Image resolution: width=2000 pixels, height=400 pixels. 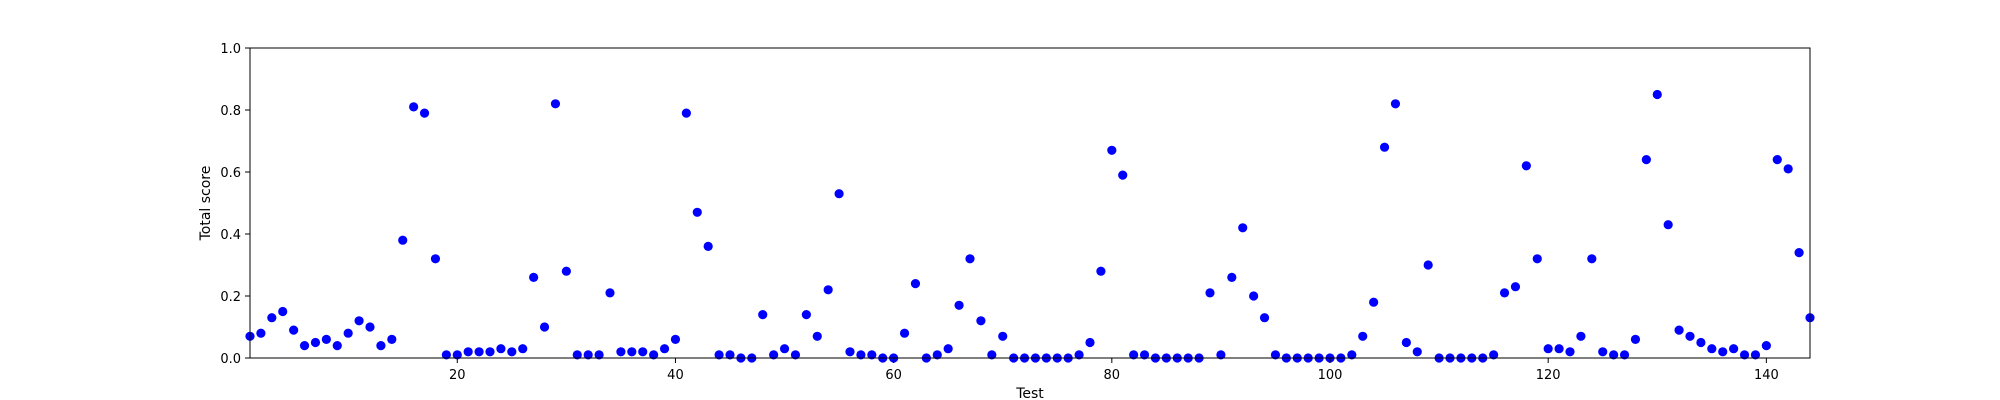 What do you see at coordinates (230, 235) in the screenshot?
I see `y-tick-label: 0.4` at bounding box center [230, 235].